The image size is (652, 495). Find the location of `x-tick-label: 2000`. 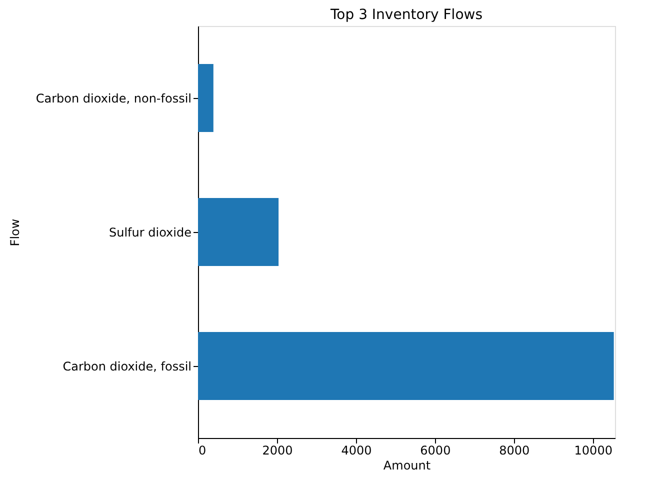

x-tick-label: 2000 is located at coordinates (277, 451).